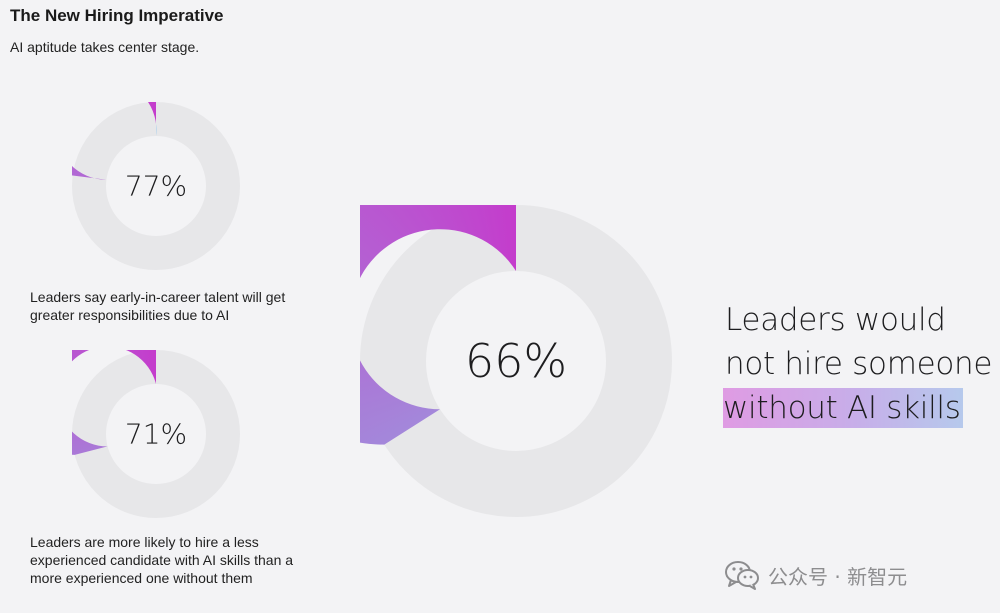 This screenshot has height=613, width=1000. I want to click on donut-2-remainder, so click(156, 434).